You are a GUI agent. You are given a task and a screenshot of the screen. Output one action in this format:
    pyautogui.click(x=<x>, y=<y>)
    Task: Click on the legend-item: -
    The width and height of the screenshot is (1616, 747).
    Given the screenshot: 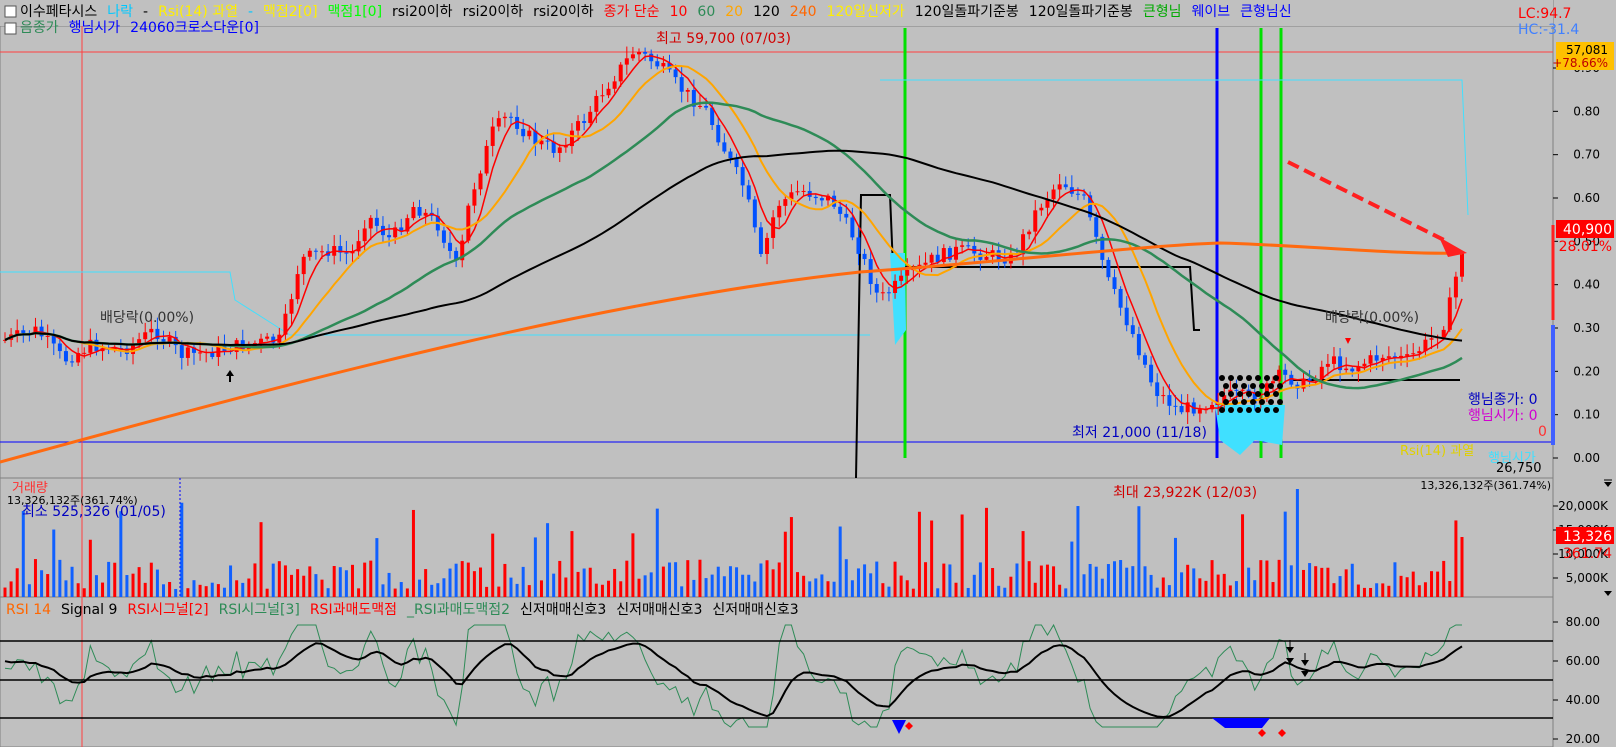 What is the action you would take?
    pyautogui.click(x=145, y=12)
    